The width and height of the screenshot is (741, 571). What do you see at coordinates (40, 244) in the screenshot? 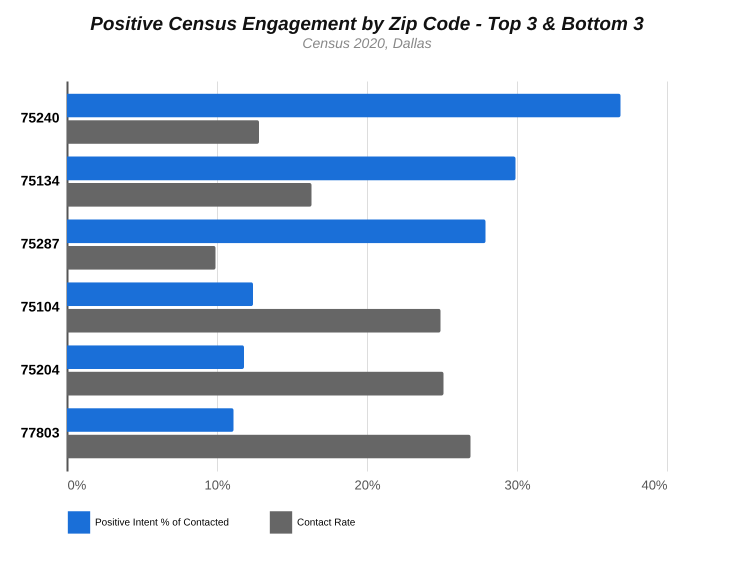
I see `y-tick-label: 75287` at bounding box center [40, 244].